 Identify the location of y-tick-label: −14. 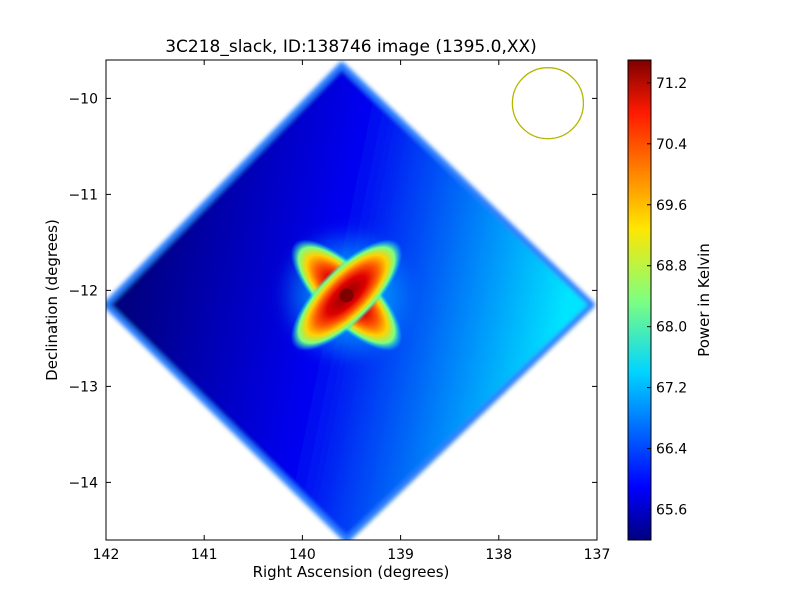
(83, 483).